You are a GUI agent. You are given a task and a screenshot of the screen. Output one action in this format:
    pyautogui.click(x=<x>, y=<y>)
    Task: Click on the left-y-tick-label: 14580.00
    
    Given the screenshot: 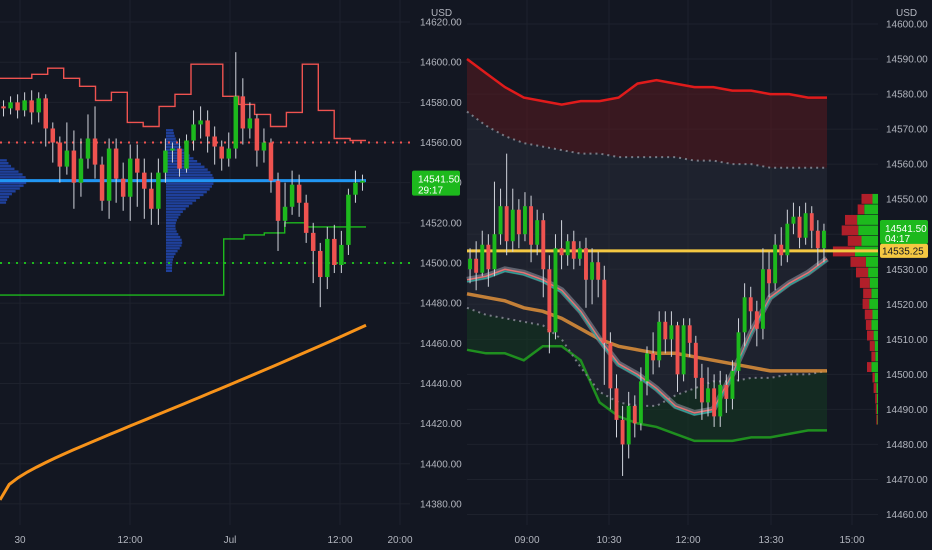 What is the action you would take?
    pyautogui.click(x=441, y=103)
    